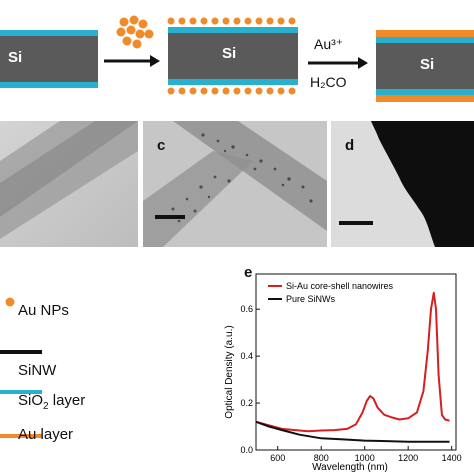  What do you see at coordinates (365, 458) in the screenshot?
I see `x-tick-label: 1000` at bounding box center [365, 458].